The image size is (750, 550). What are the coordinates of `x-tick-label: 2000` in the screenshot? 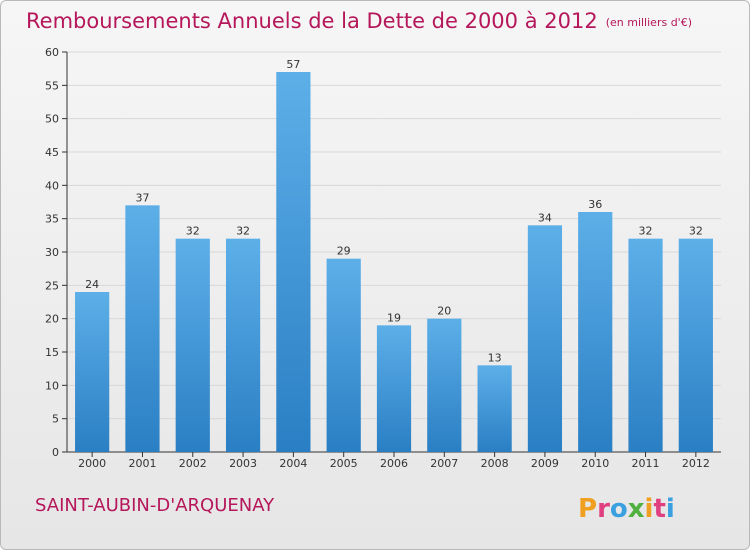 It's located at (92, 463).